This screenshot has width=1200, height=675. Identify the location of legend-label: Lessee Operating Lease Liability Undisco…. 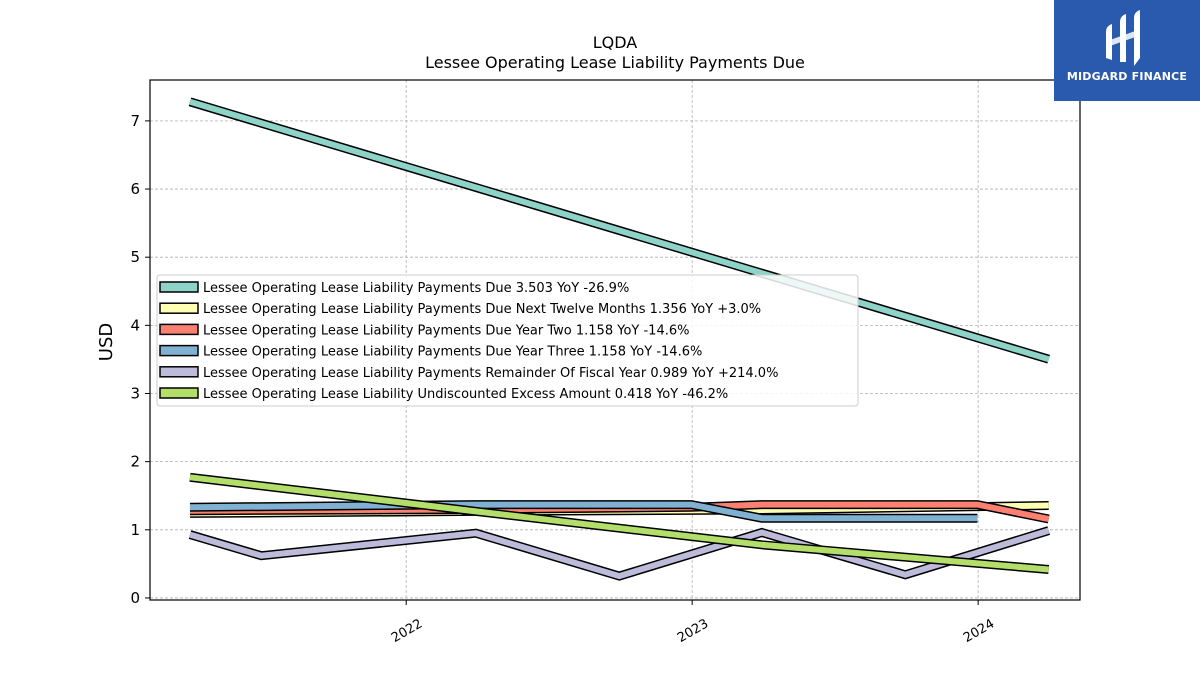
(465, 394).